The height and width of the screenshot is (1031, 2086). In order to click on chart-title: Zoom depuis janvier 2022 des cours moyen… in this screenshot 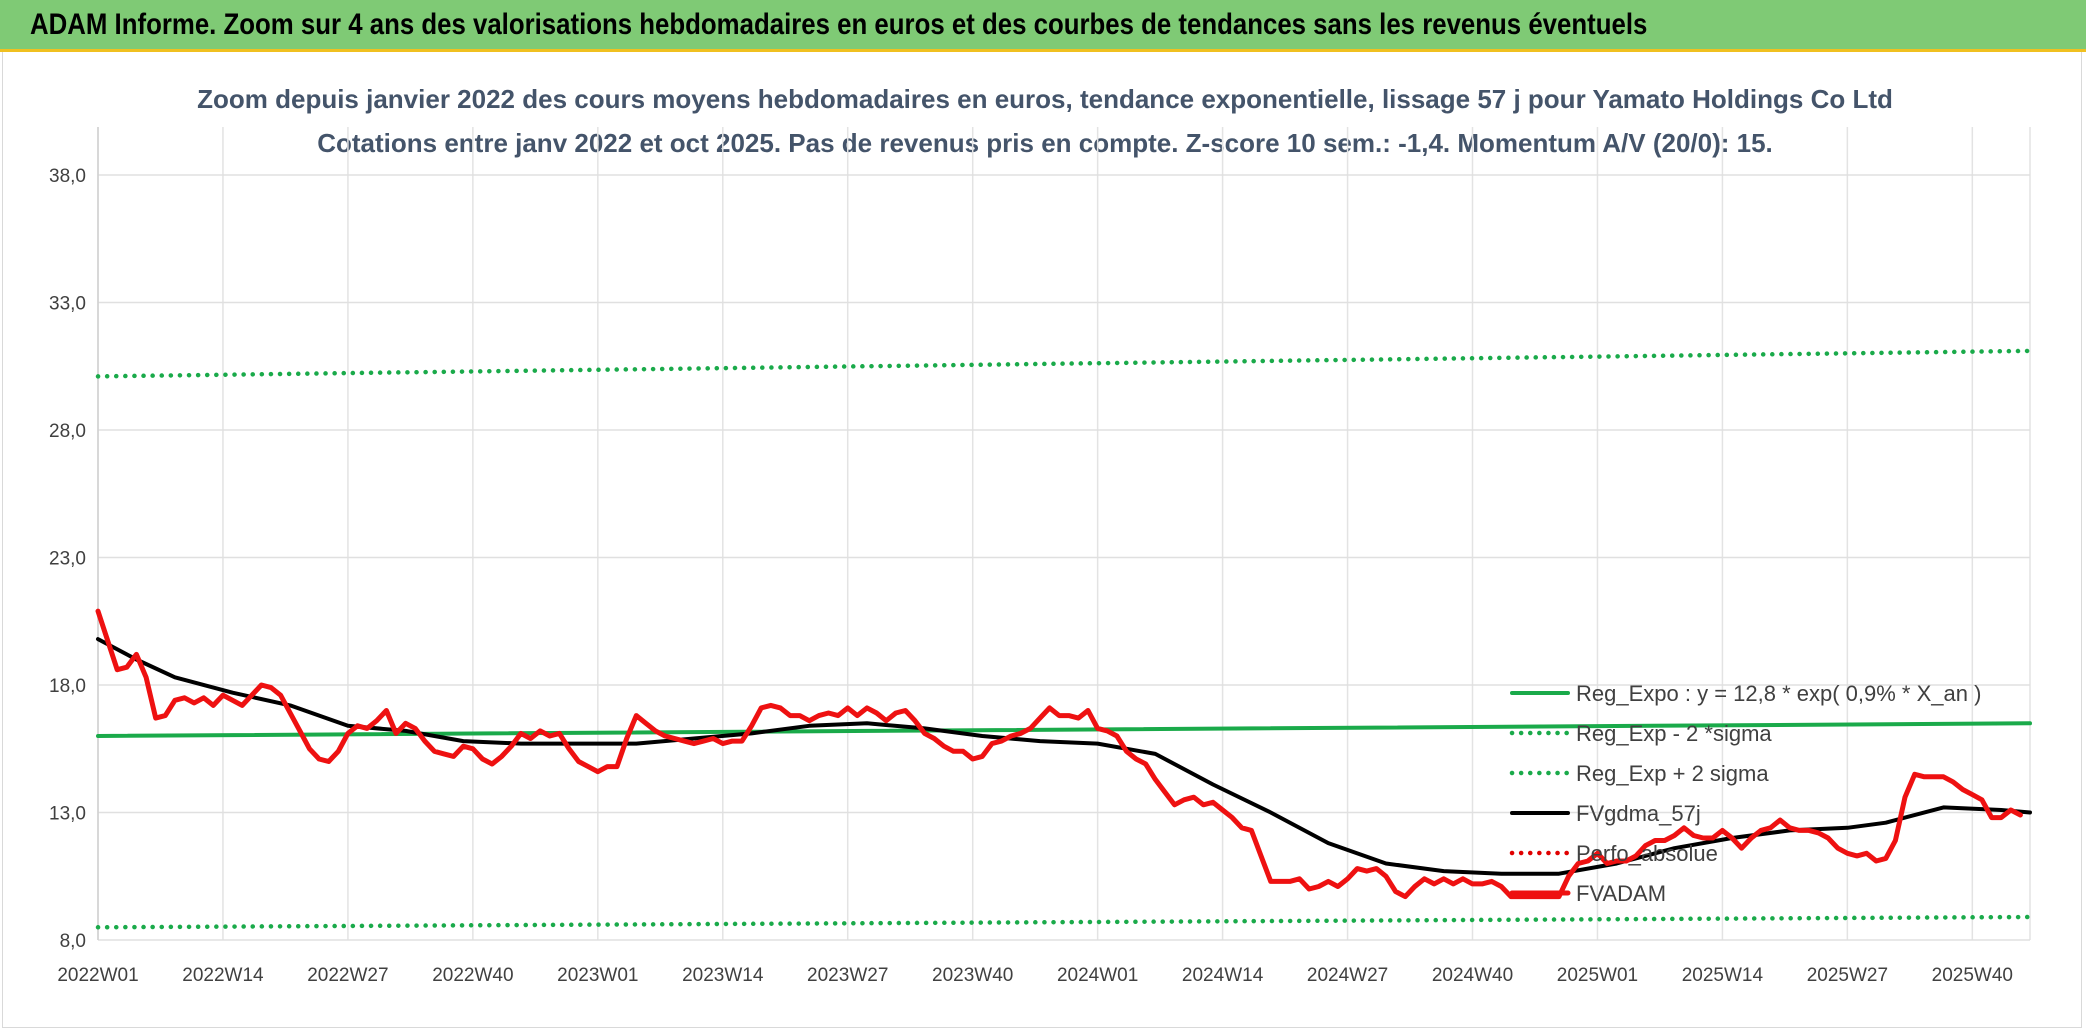, I will do `click(1045, 99)`.